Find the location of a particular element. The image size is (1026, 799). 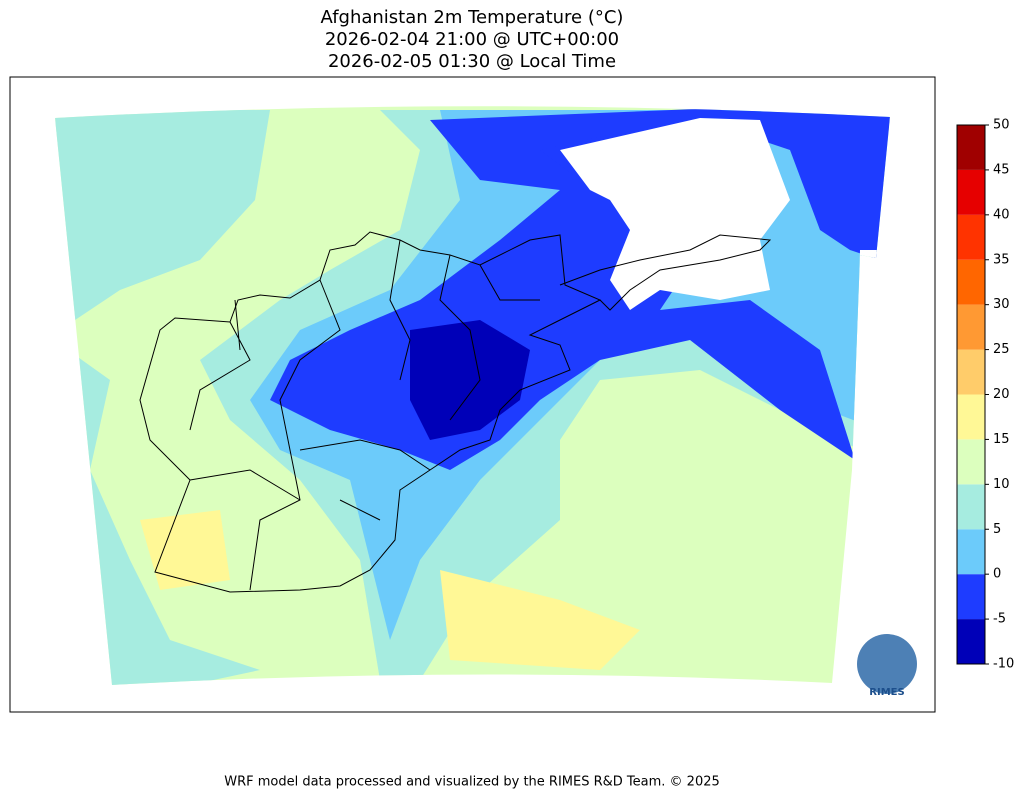

logo is located at coordinates (887, 664).